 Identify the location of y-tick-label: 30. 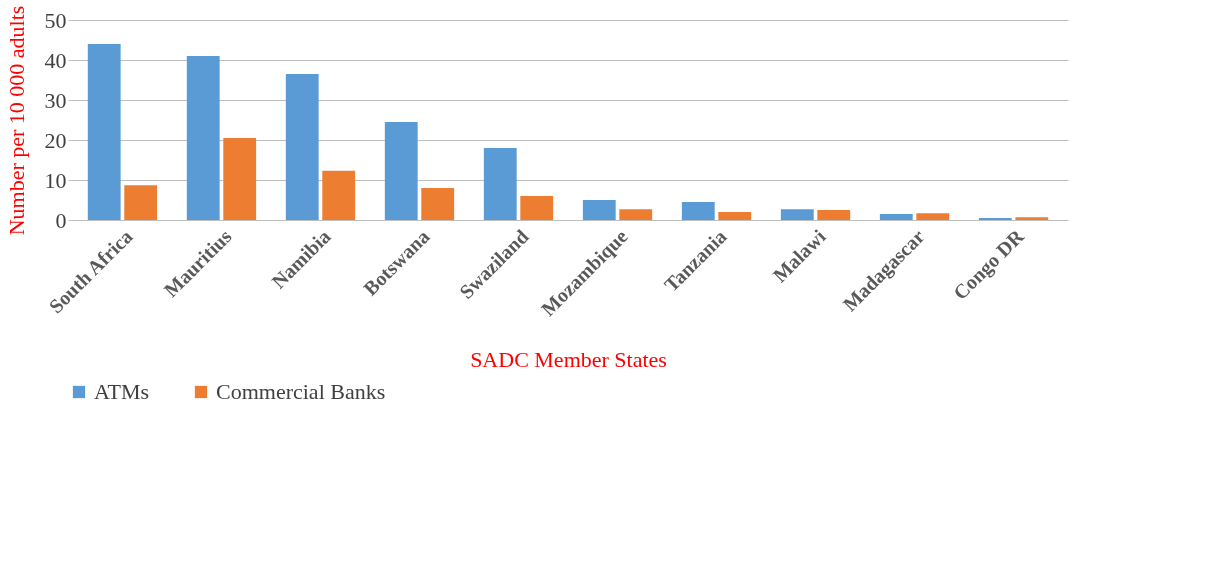
(55, 100).